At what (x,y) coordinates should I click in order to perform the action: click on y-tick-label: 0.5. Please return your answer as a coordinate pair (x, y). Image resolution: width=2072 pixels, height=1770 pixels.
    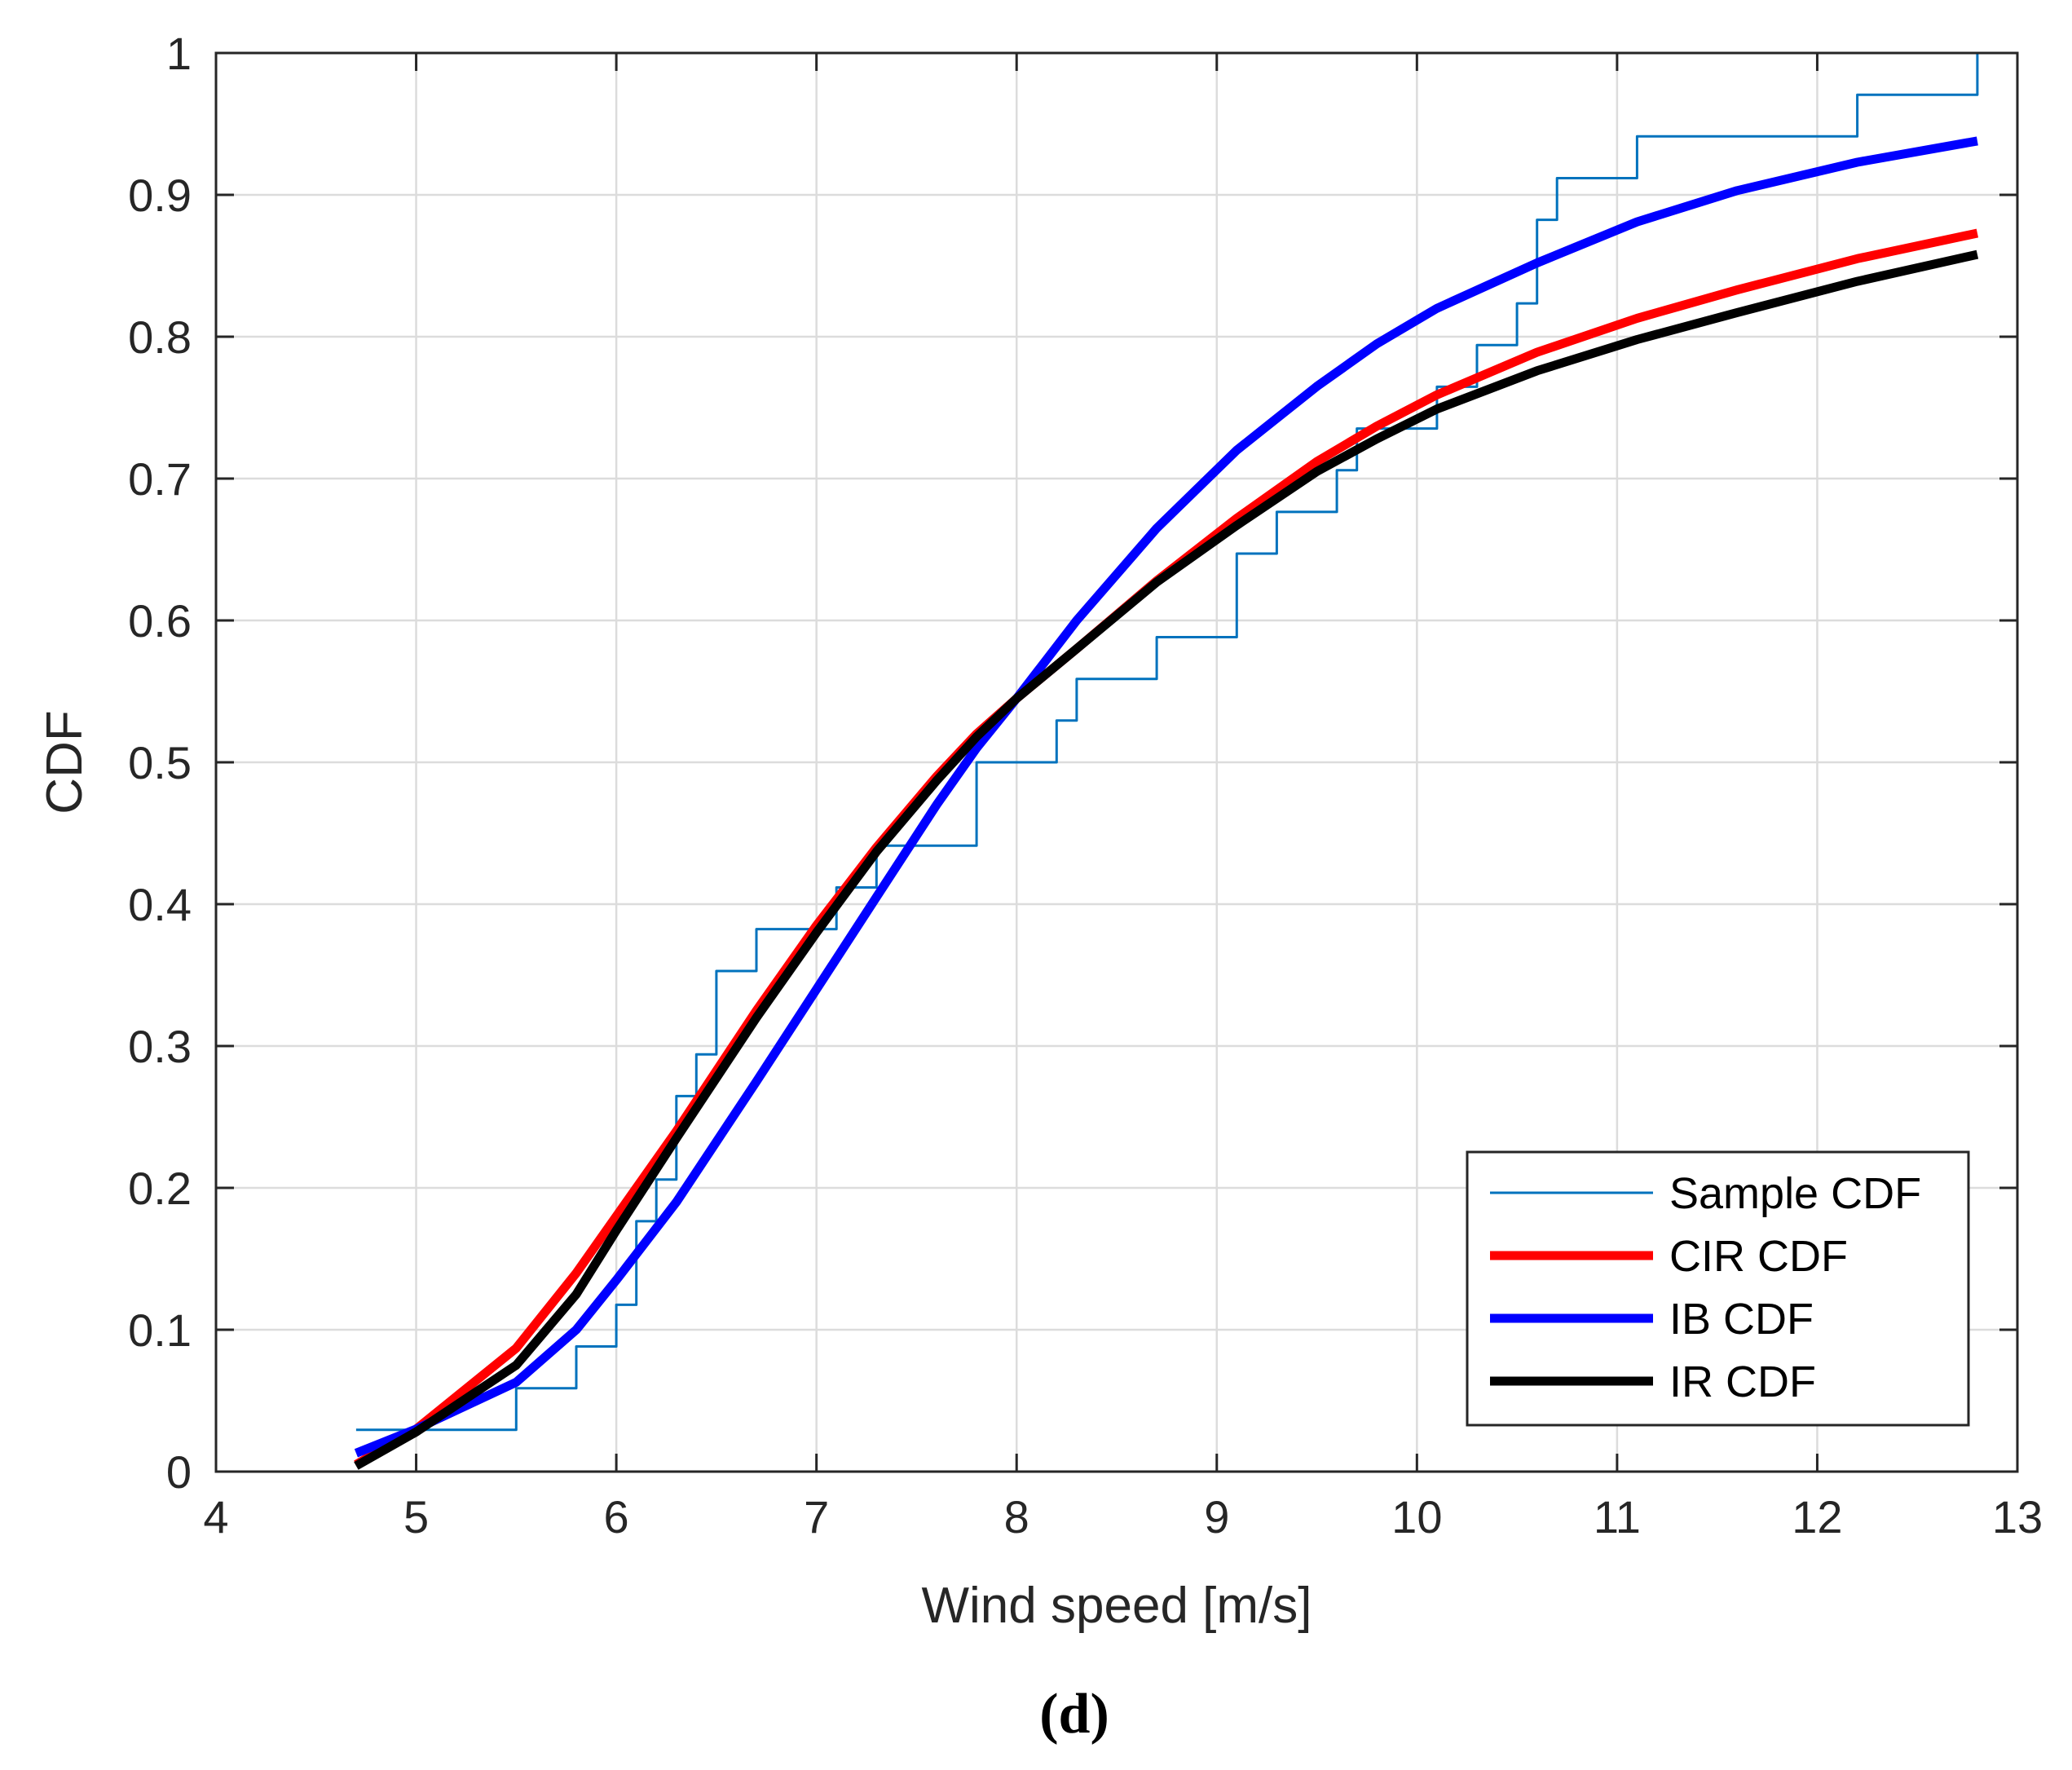
    Looking at the image, I should click on (160, 762).